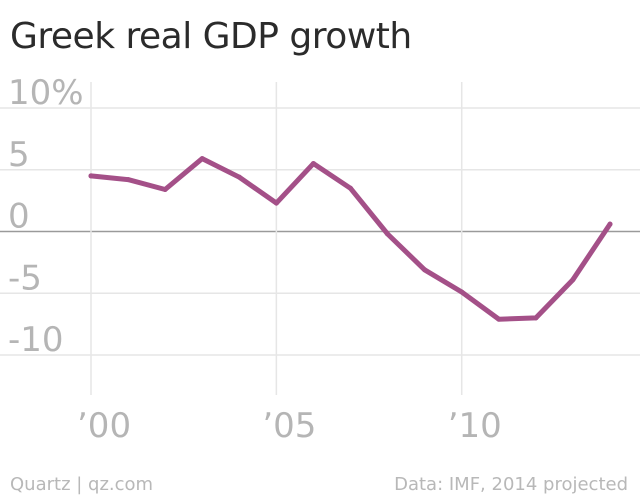 The image size is (640, 500). Describe the element at coordinates (511, 484) in the screenshot. I see `footer-source: Data: IMF, 2014 projected` at that location.